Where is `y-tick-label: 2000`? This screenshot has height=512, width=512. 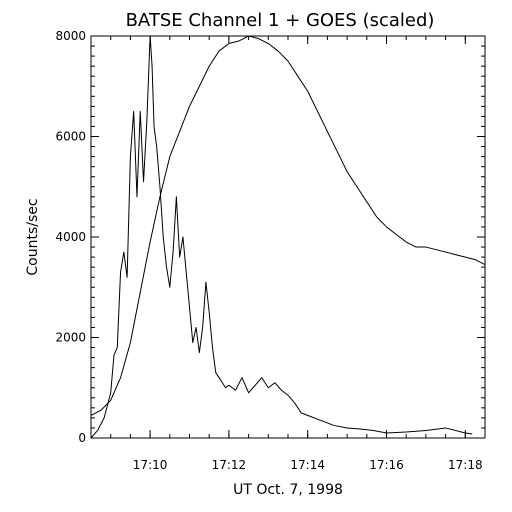 y-tick-label: 2000 is located at coordinates (70, 338).